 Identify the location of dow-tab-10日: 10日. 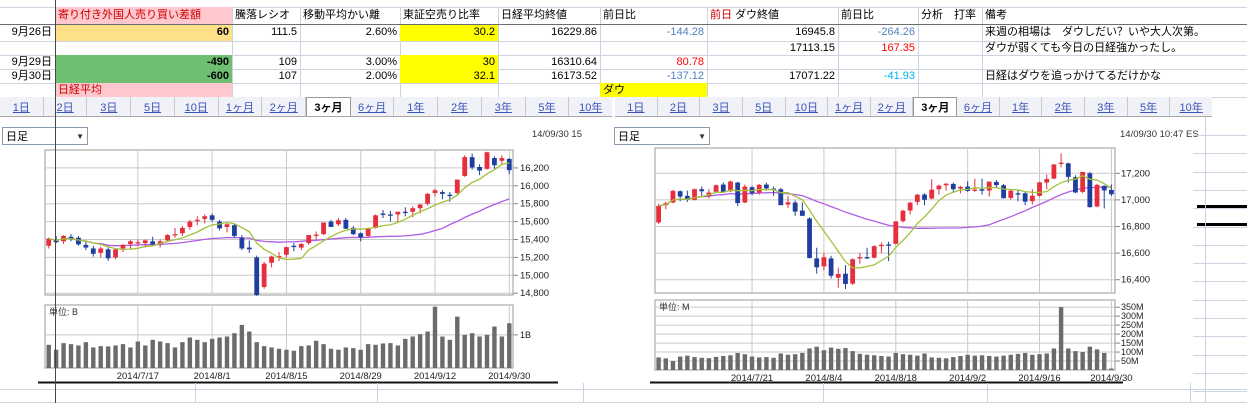
(807, 106).